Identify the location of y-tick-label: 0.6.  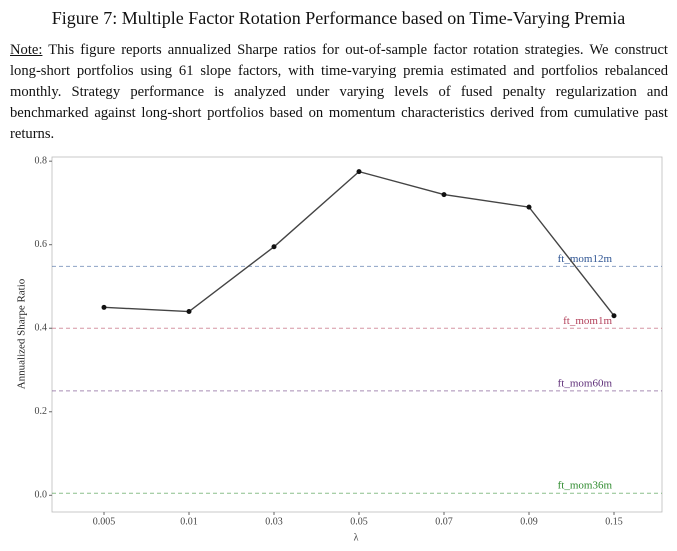
(41, 244).